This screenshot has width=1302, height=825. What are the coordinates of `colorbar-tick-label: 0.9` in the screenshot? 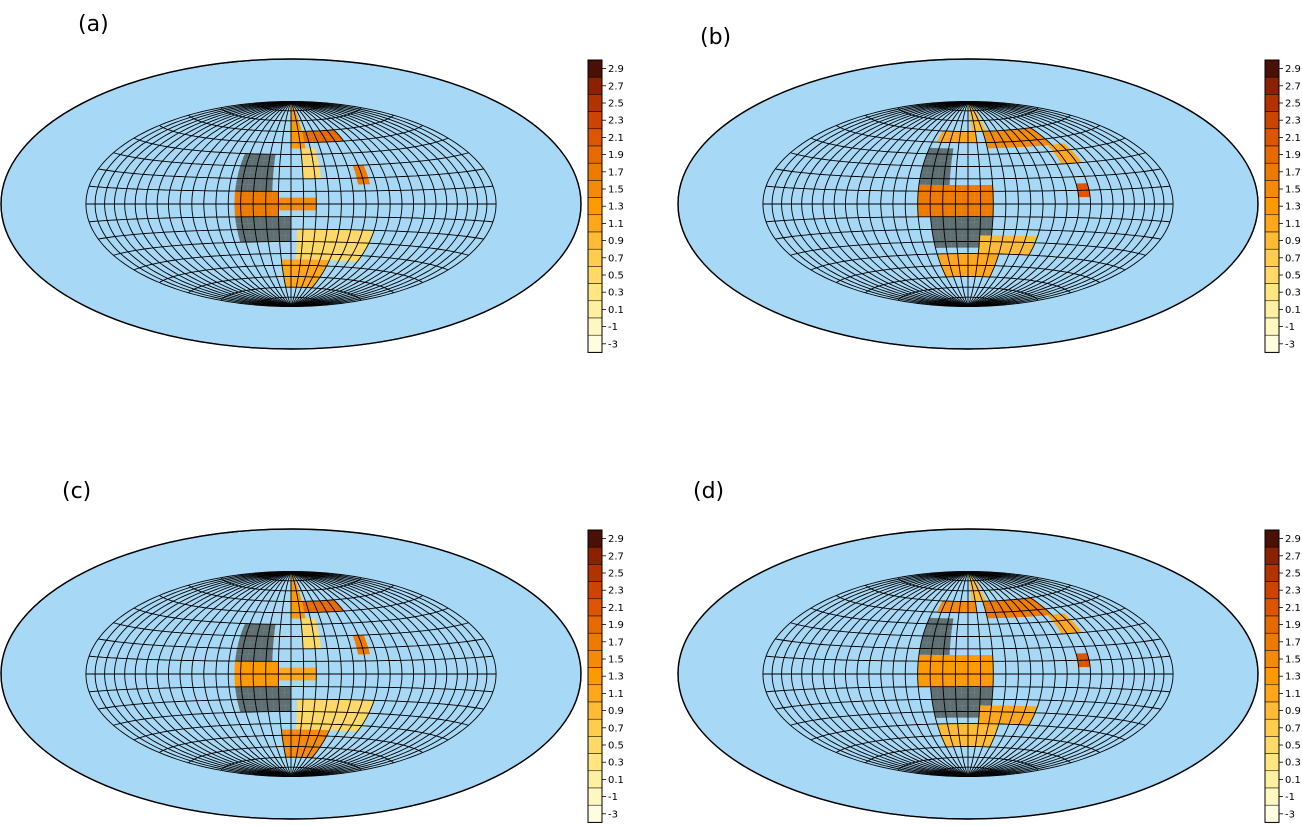 It's located at (1293, 711).